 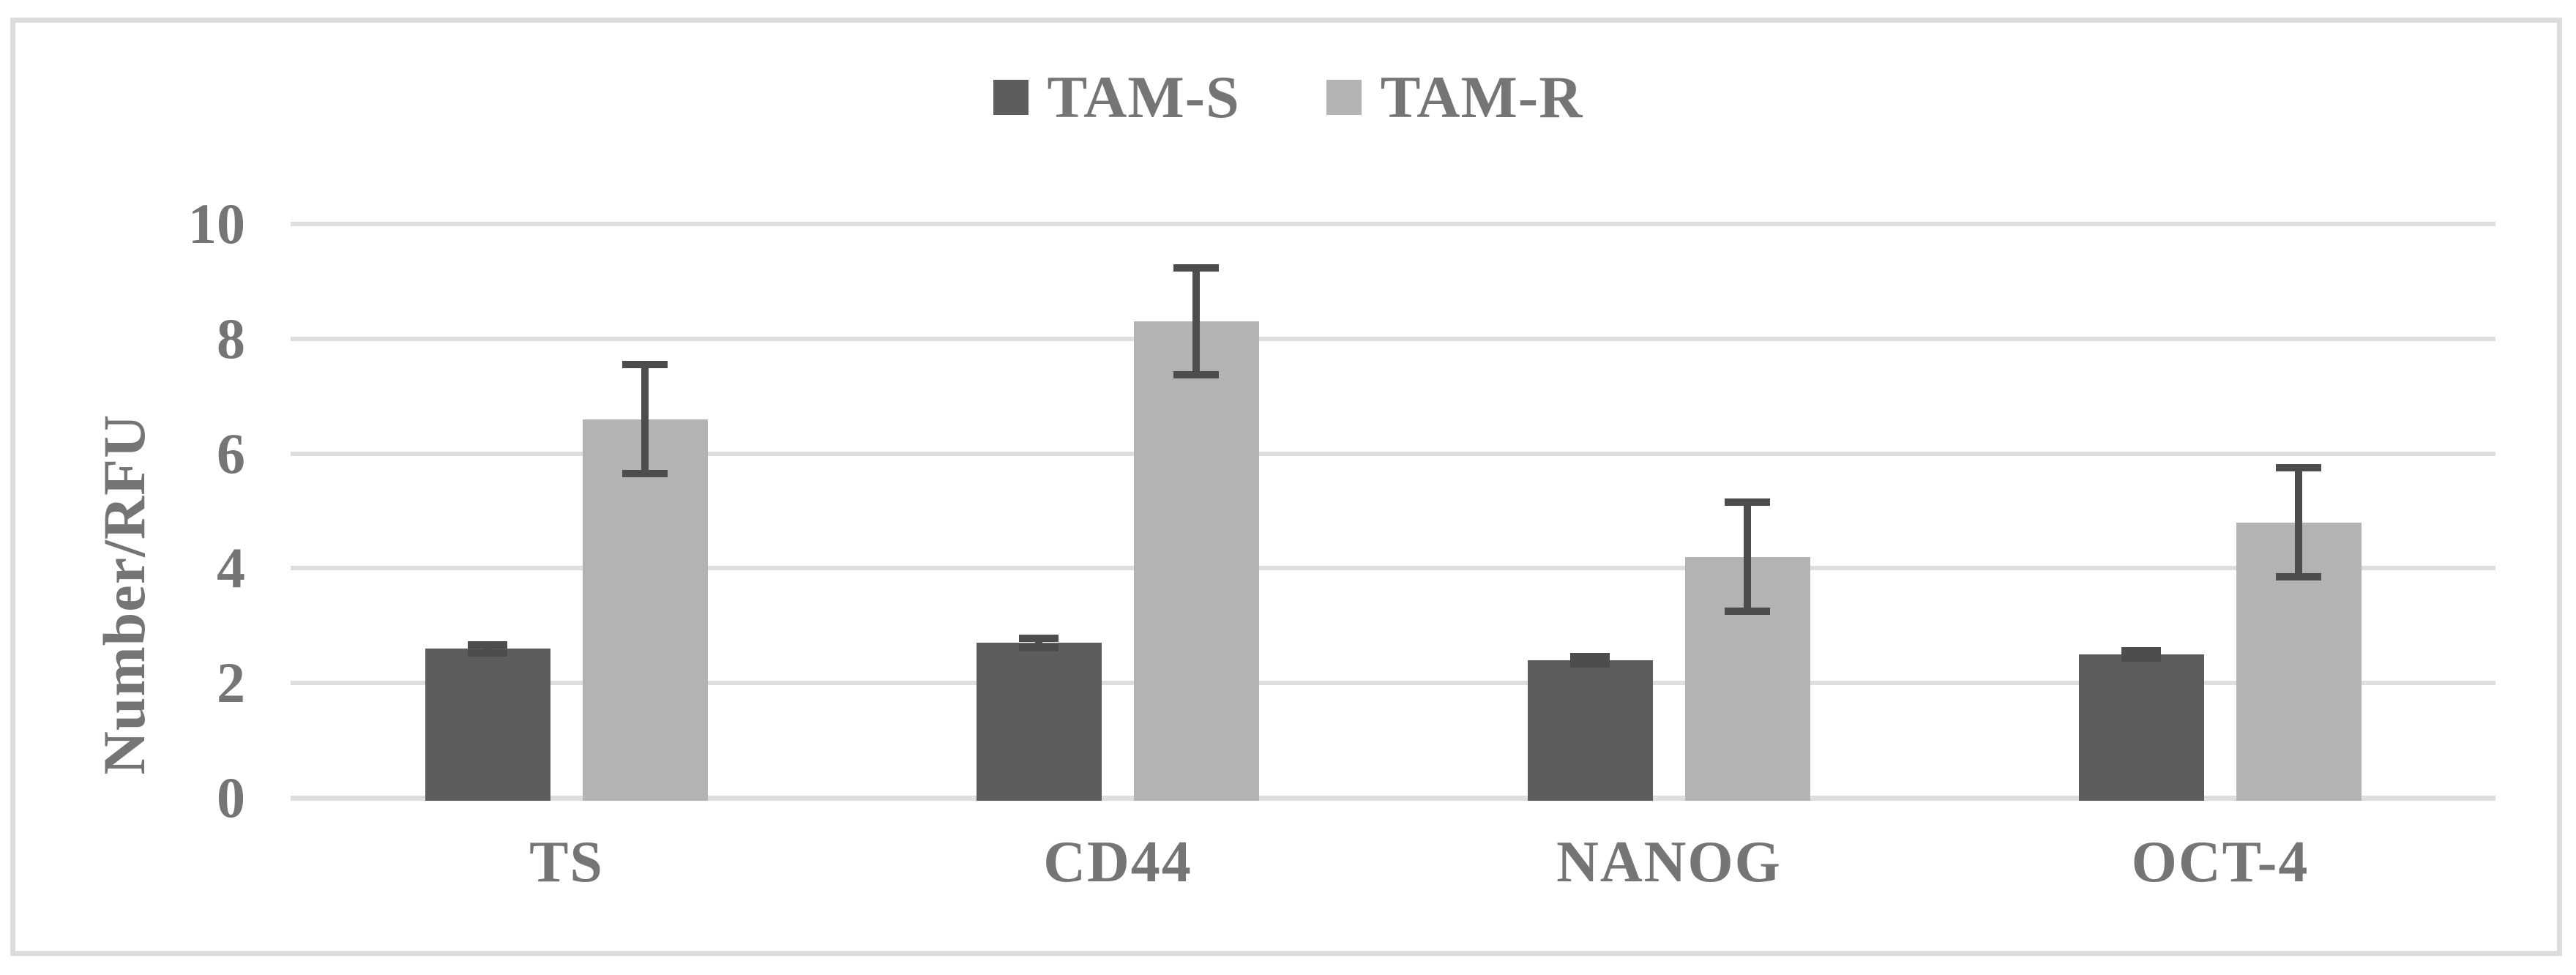 What do you see at coordinates (1481, 97) in the screenshot?
I see `legend-label-tam-r: TAM-R` at bounding box center [1481, 97].